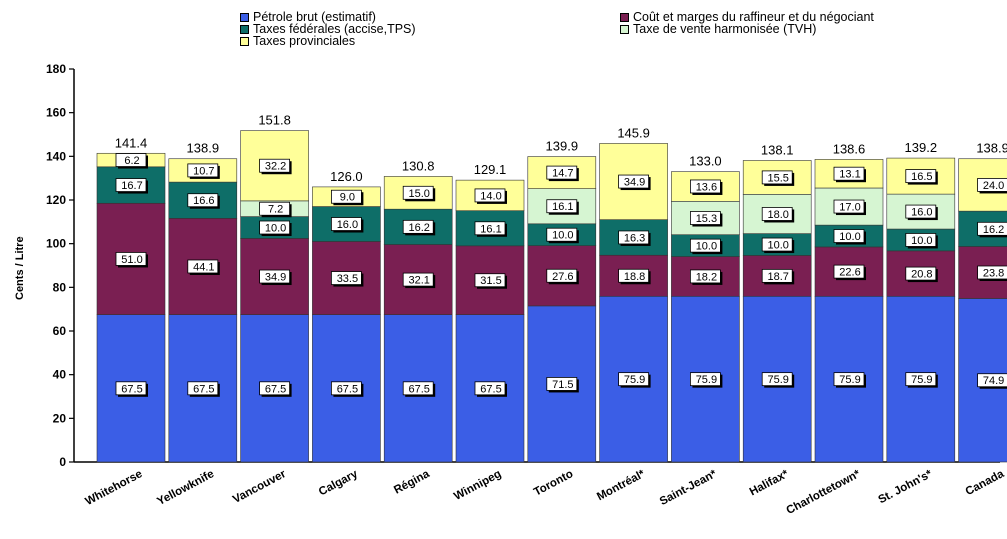 Image resolution: width=1007 pixels, height=539 pixels. What do you see at coordinates (705, 161) in the screenshot?
I see `total-label: 133.0` at bounding box center [705, 161].